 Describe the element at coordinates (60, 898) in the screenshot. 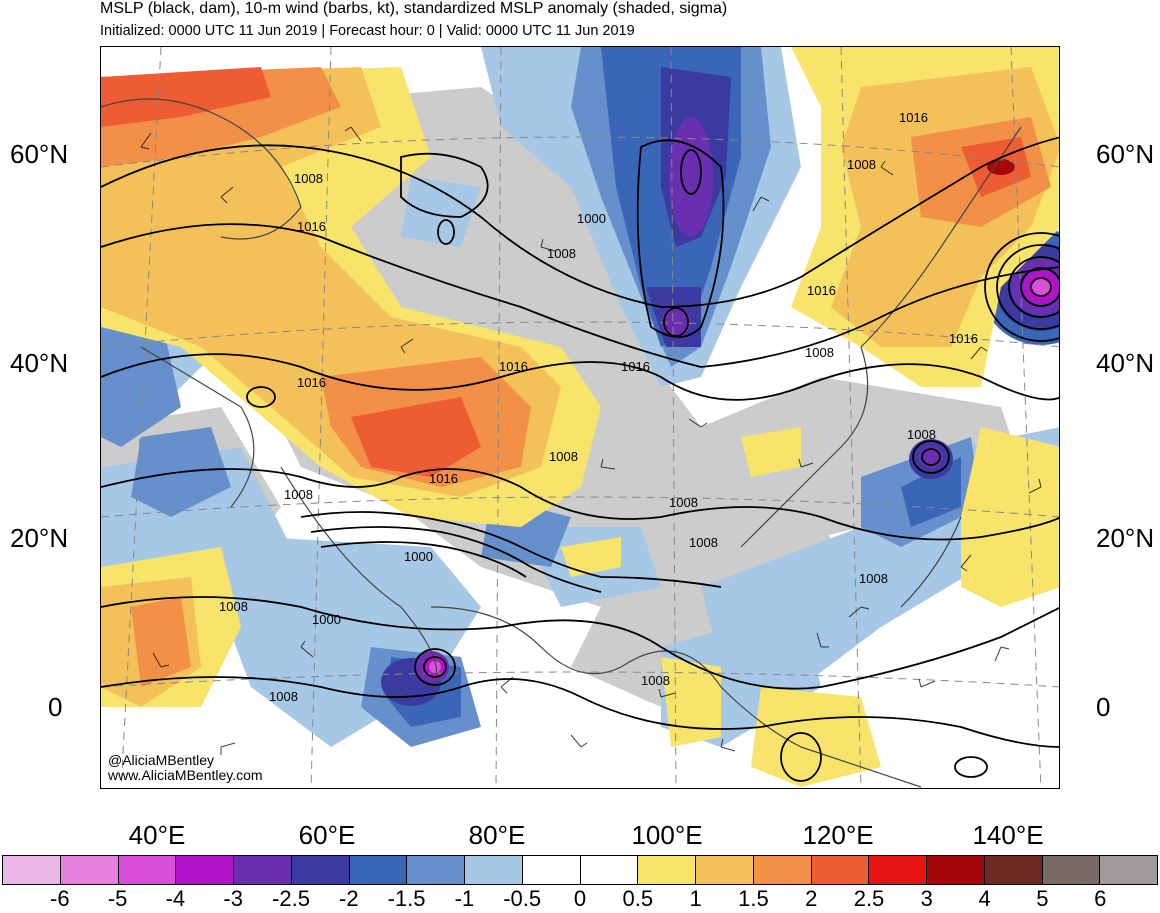

I see `colorbar-tick-label: -6` at that location.